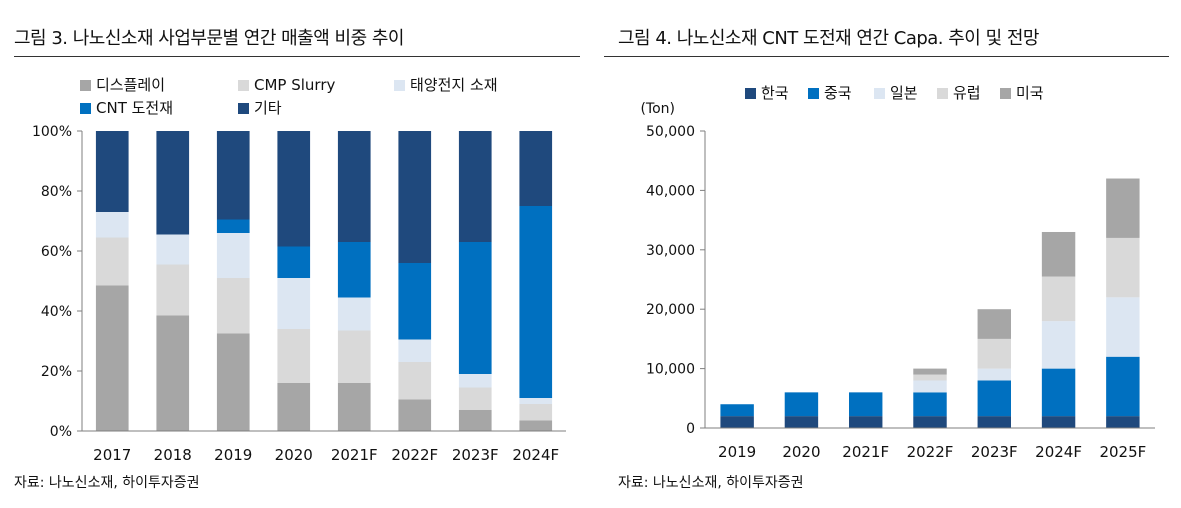 The width and height of the screenshot is (1181, 508). I want to click on left-ytick-label-3: 60%, so click(56, 252).